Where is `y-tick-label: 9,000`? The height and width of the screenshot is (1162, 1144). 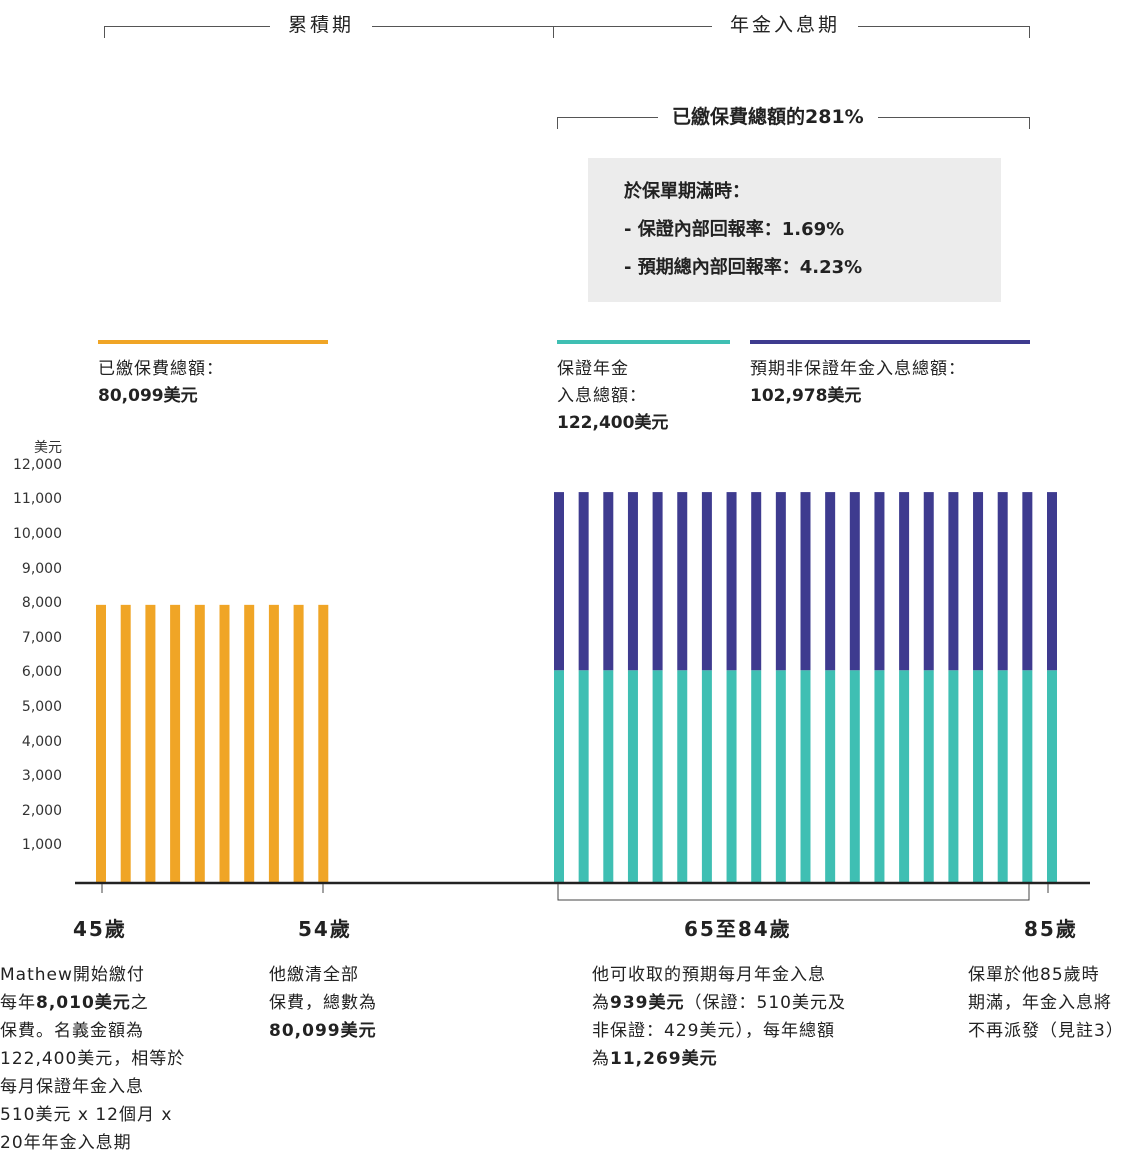
y-tick-label: 9,000 is located at coordinates (41, 568).